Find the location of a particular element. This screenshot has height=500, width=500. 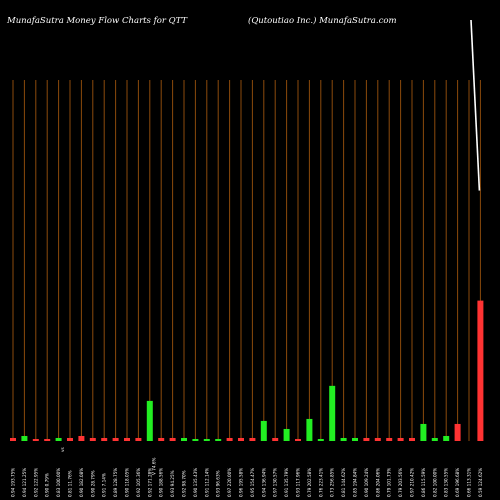

x-tick-label: 0.83 130.55% is located at coordinates (446, 482).